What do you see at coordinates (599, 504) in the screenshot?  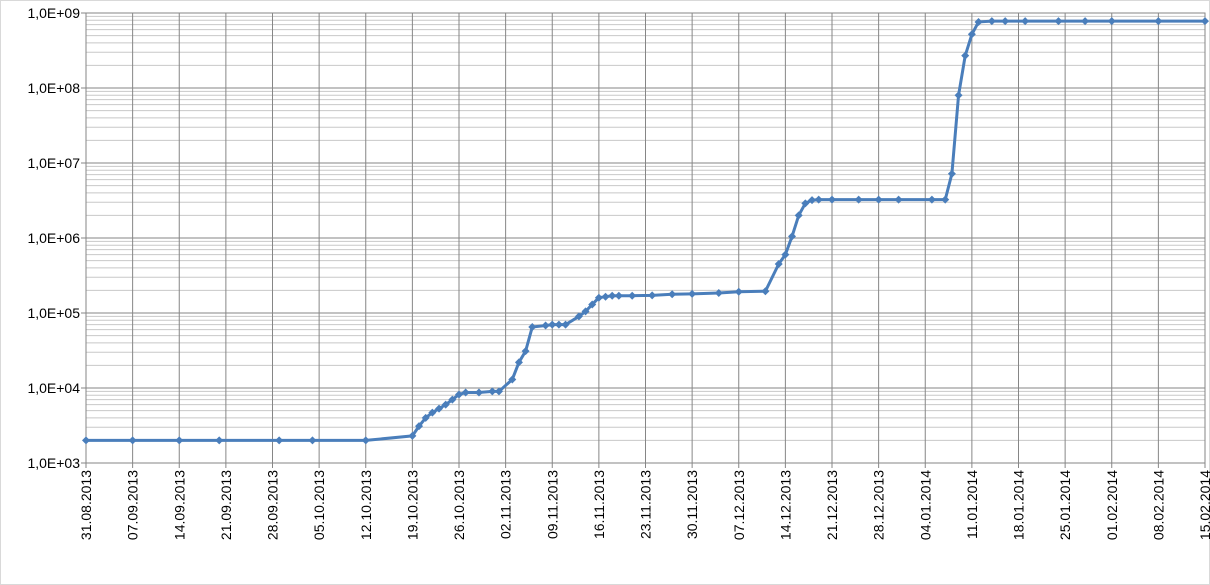 I see `x-tick-label: 16.11.2013` at bounding box center [599, 504].